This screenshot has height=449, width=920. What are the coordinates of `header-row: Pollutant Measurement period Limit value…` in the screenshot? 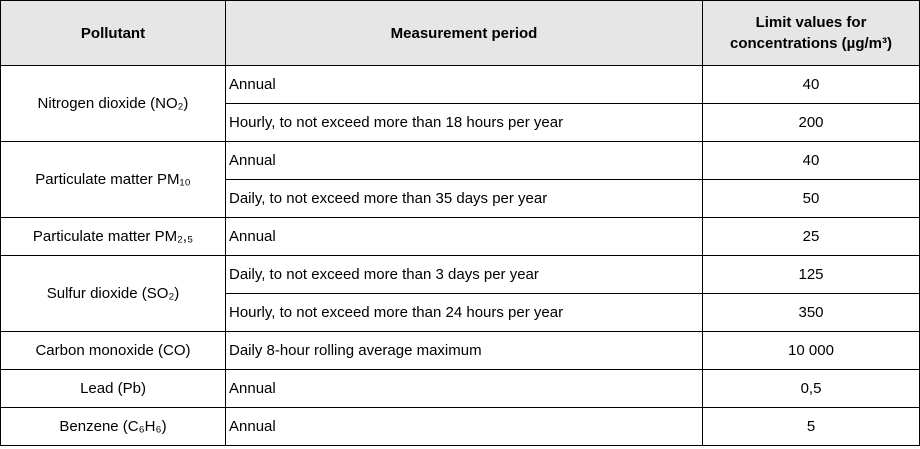 It's located at (460, 33).